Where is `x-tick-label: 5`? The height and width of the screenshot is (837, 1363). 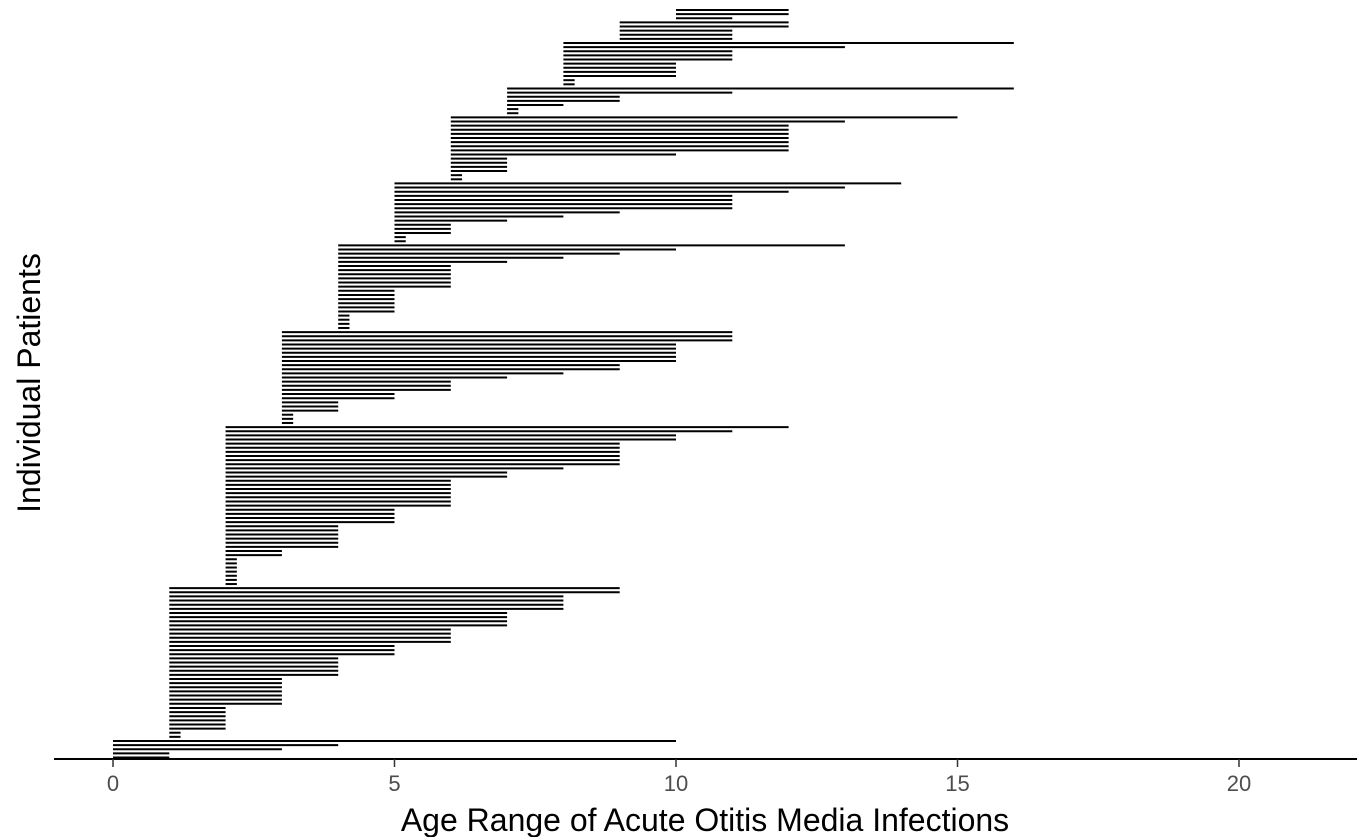 x-tick-label: 5 is located at coordinates (394, 783).